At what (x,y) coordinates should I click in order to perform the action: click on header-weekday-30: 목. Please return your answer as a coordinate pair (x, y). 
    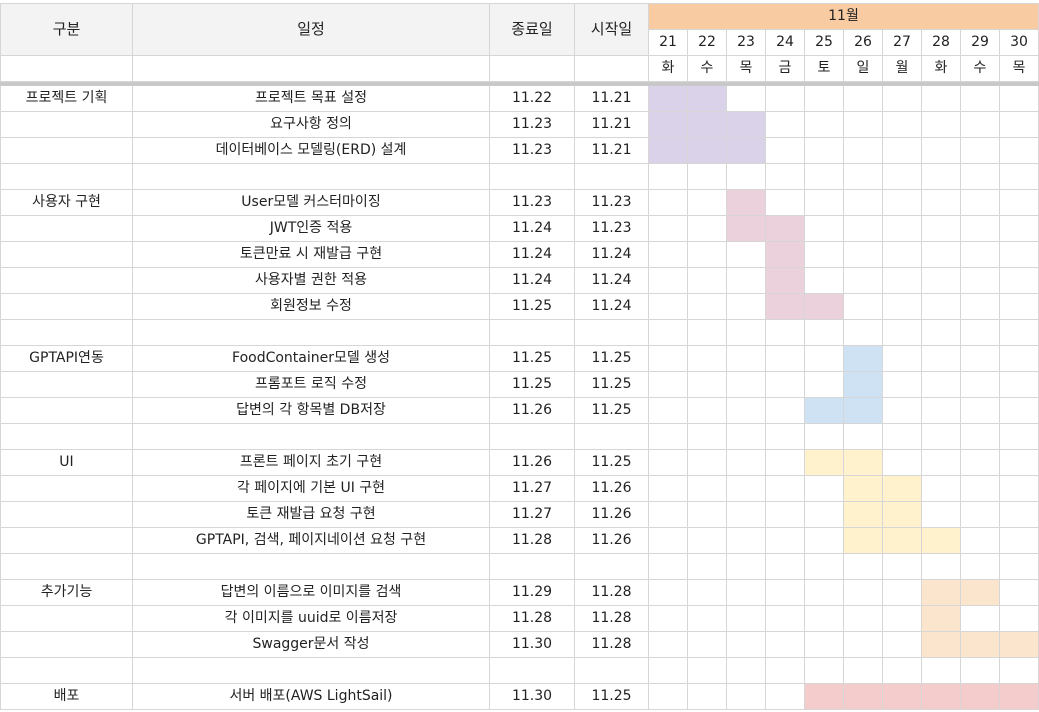
    Looking at the image, I should click on (1019, 68).